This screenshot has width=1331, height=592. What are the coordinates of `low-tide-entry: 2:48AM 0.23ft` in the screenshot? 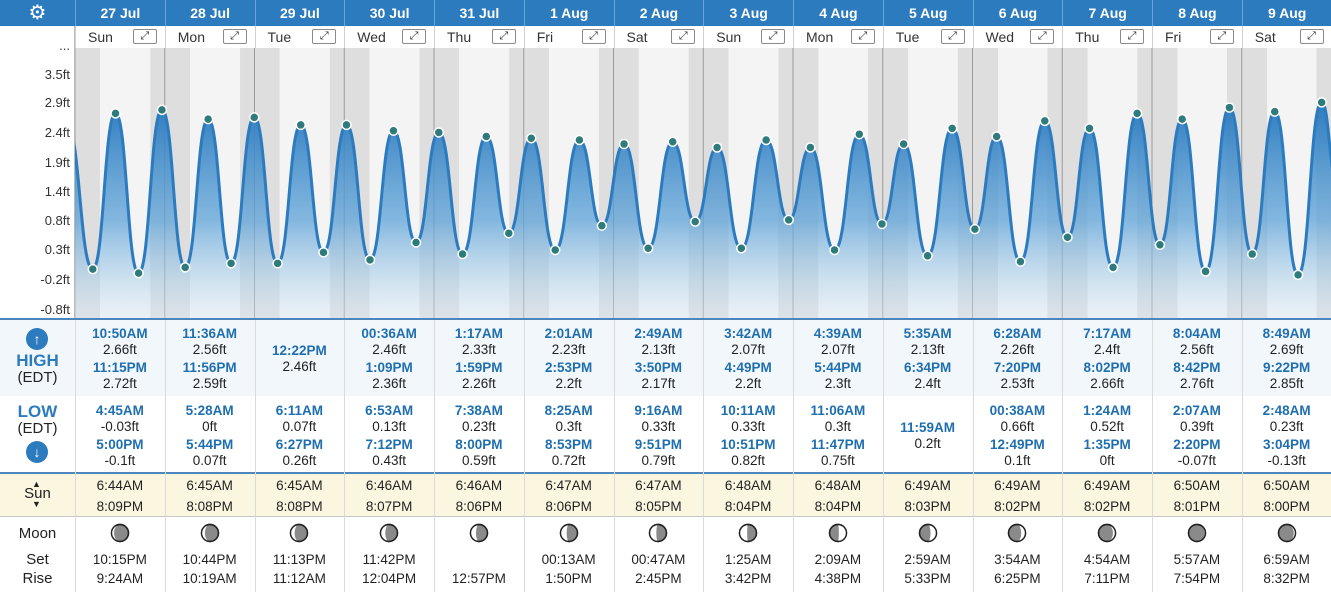 It's located at (1286, 419).